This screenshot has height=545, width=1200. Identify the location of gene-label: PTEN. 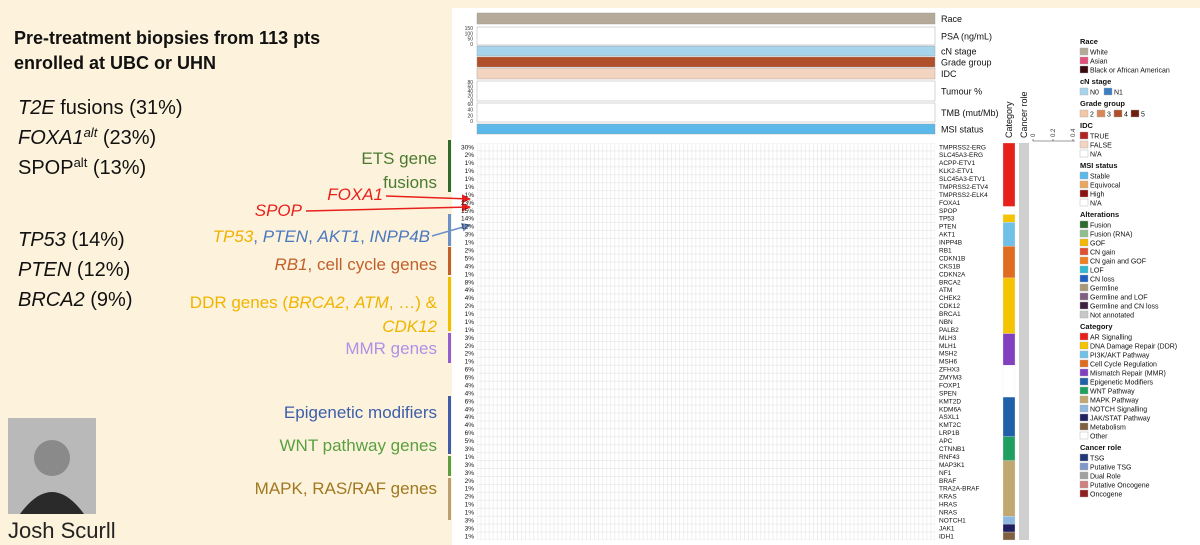
(948, 227).